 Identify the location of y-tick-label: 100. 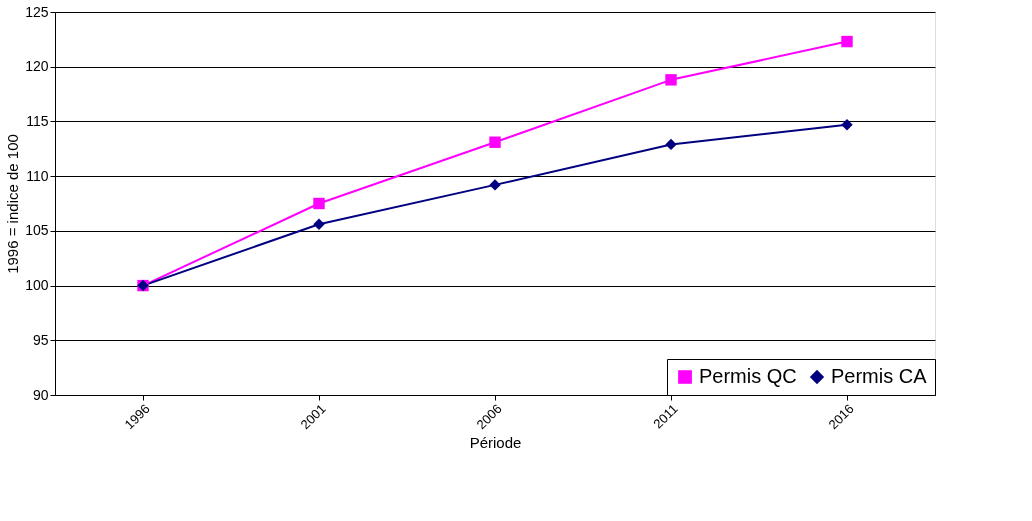
(37, 285).